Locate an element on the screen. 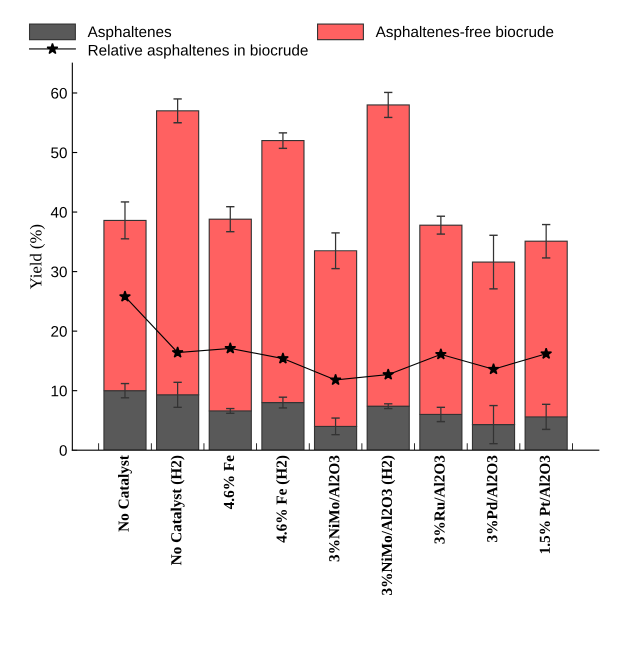 Image resolution: width=629 pixels, height=645 pixels. y-tick-label: 30 is located at coordinates (59, 272).